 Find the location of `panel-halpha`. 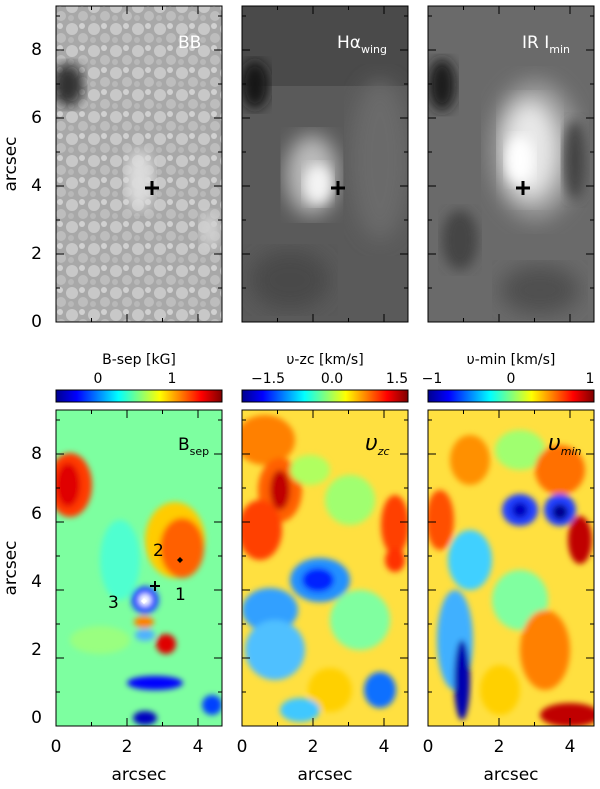

panel-halpha is located at coordinates (325, 164).